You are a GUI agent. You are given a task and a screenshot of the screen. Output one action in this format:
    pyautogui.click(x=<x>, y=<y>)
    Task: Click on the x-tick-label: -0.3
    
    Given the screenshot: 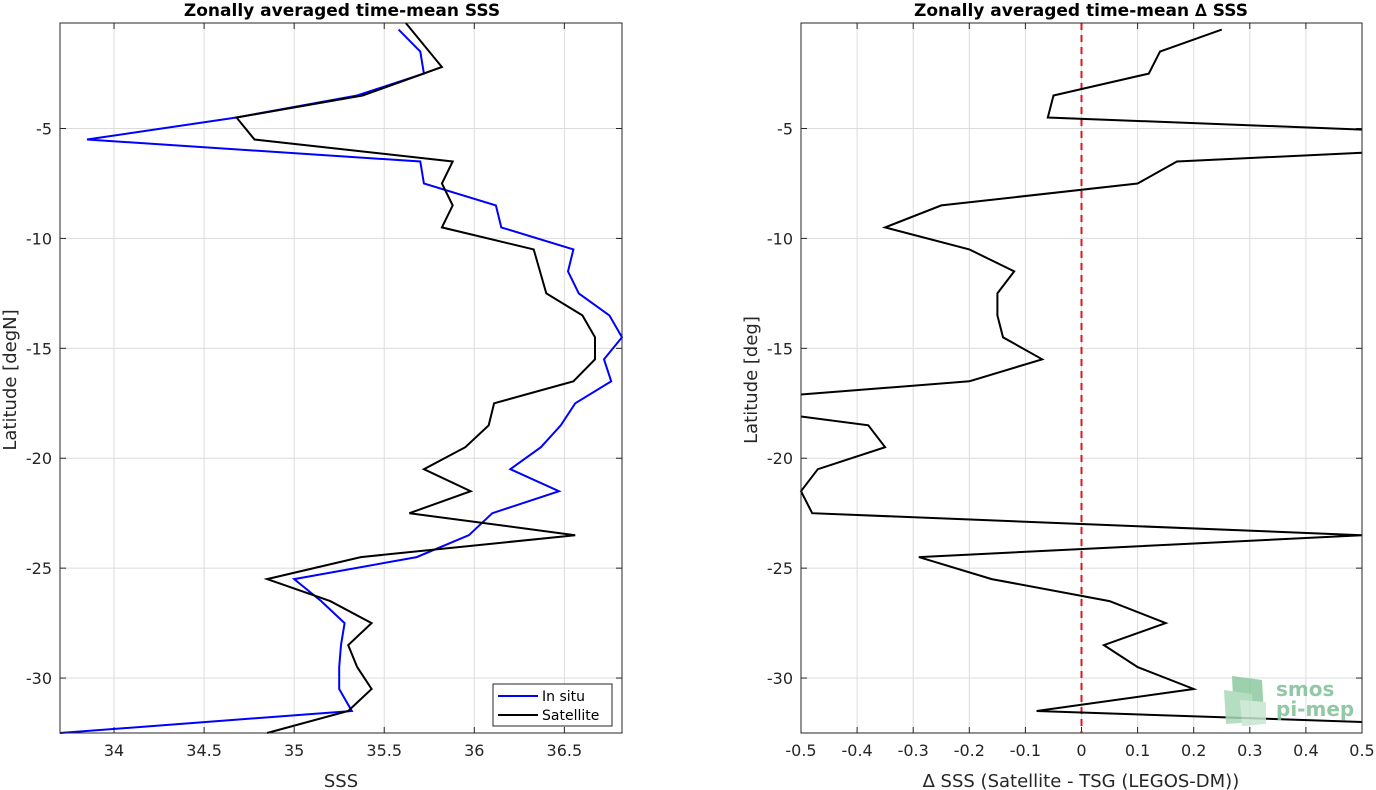 What is the action you would take?
    pyautogui.click(x=913, y=750)
    